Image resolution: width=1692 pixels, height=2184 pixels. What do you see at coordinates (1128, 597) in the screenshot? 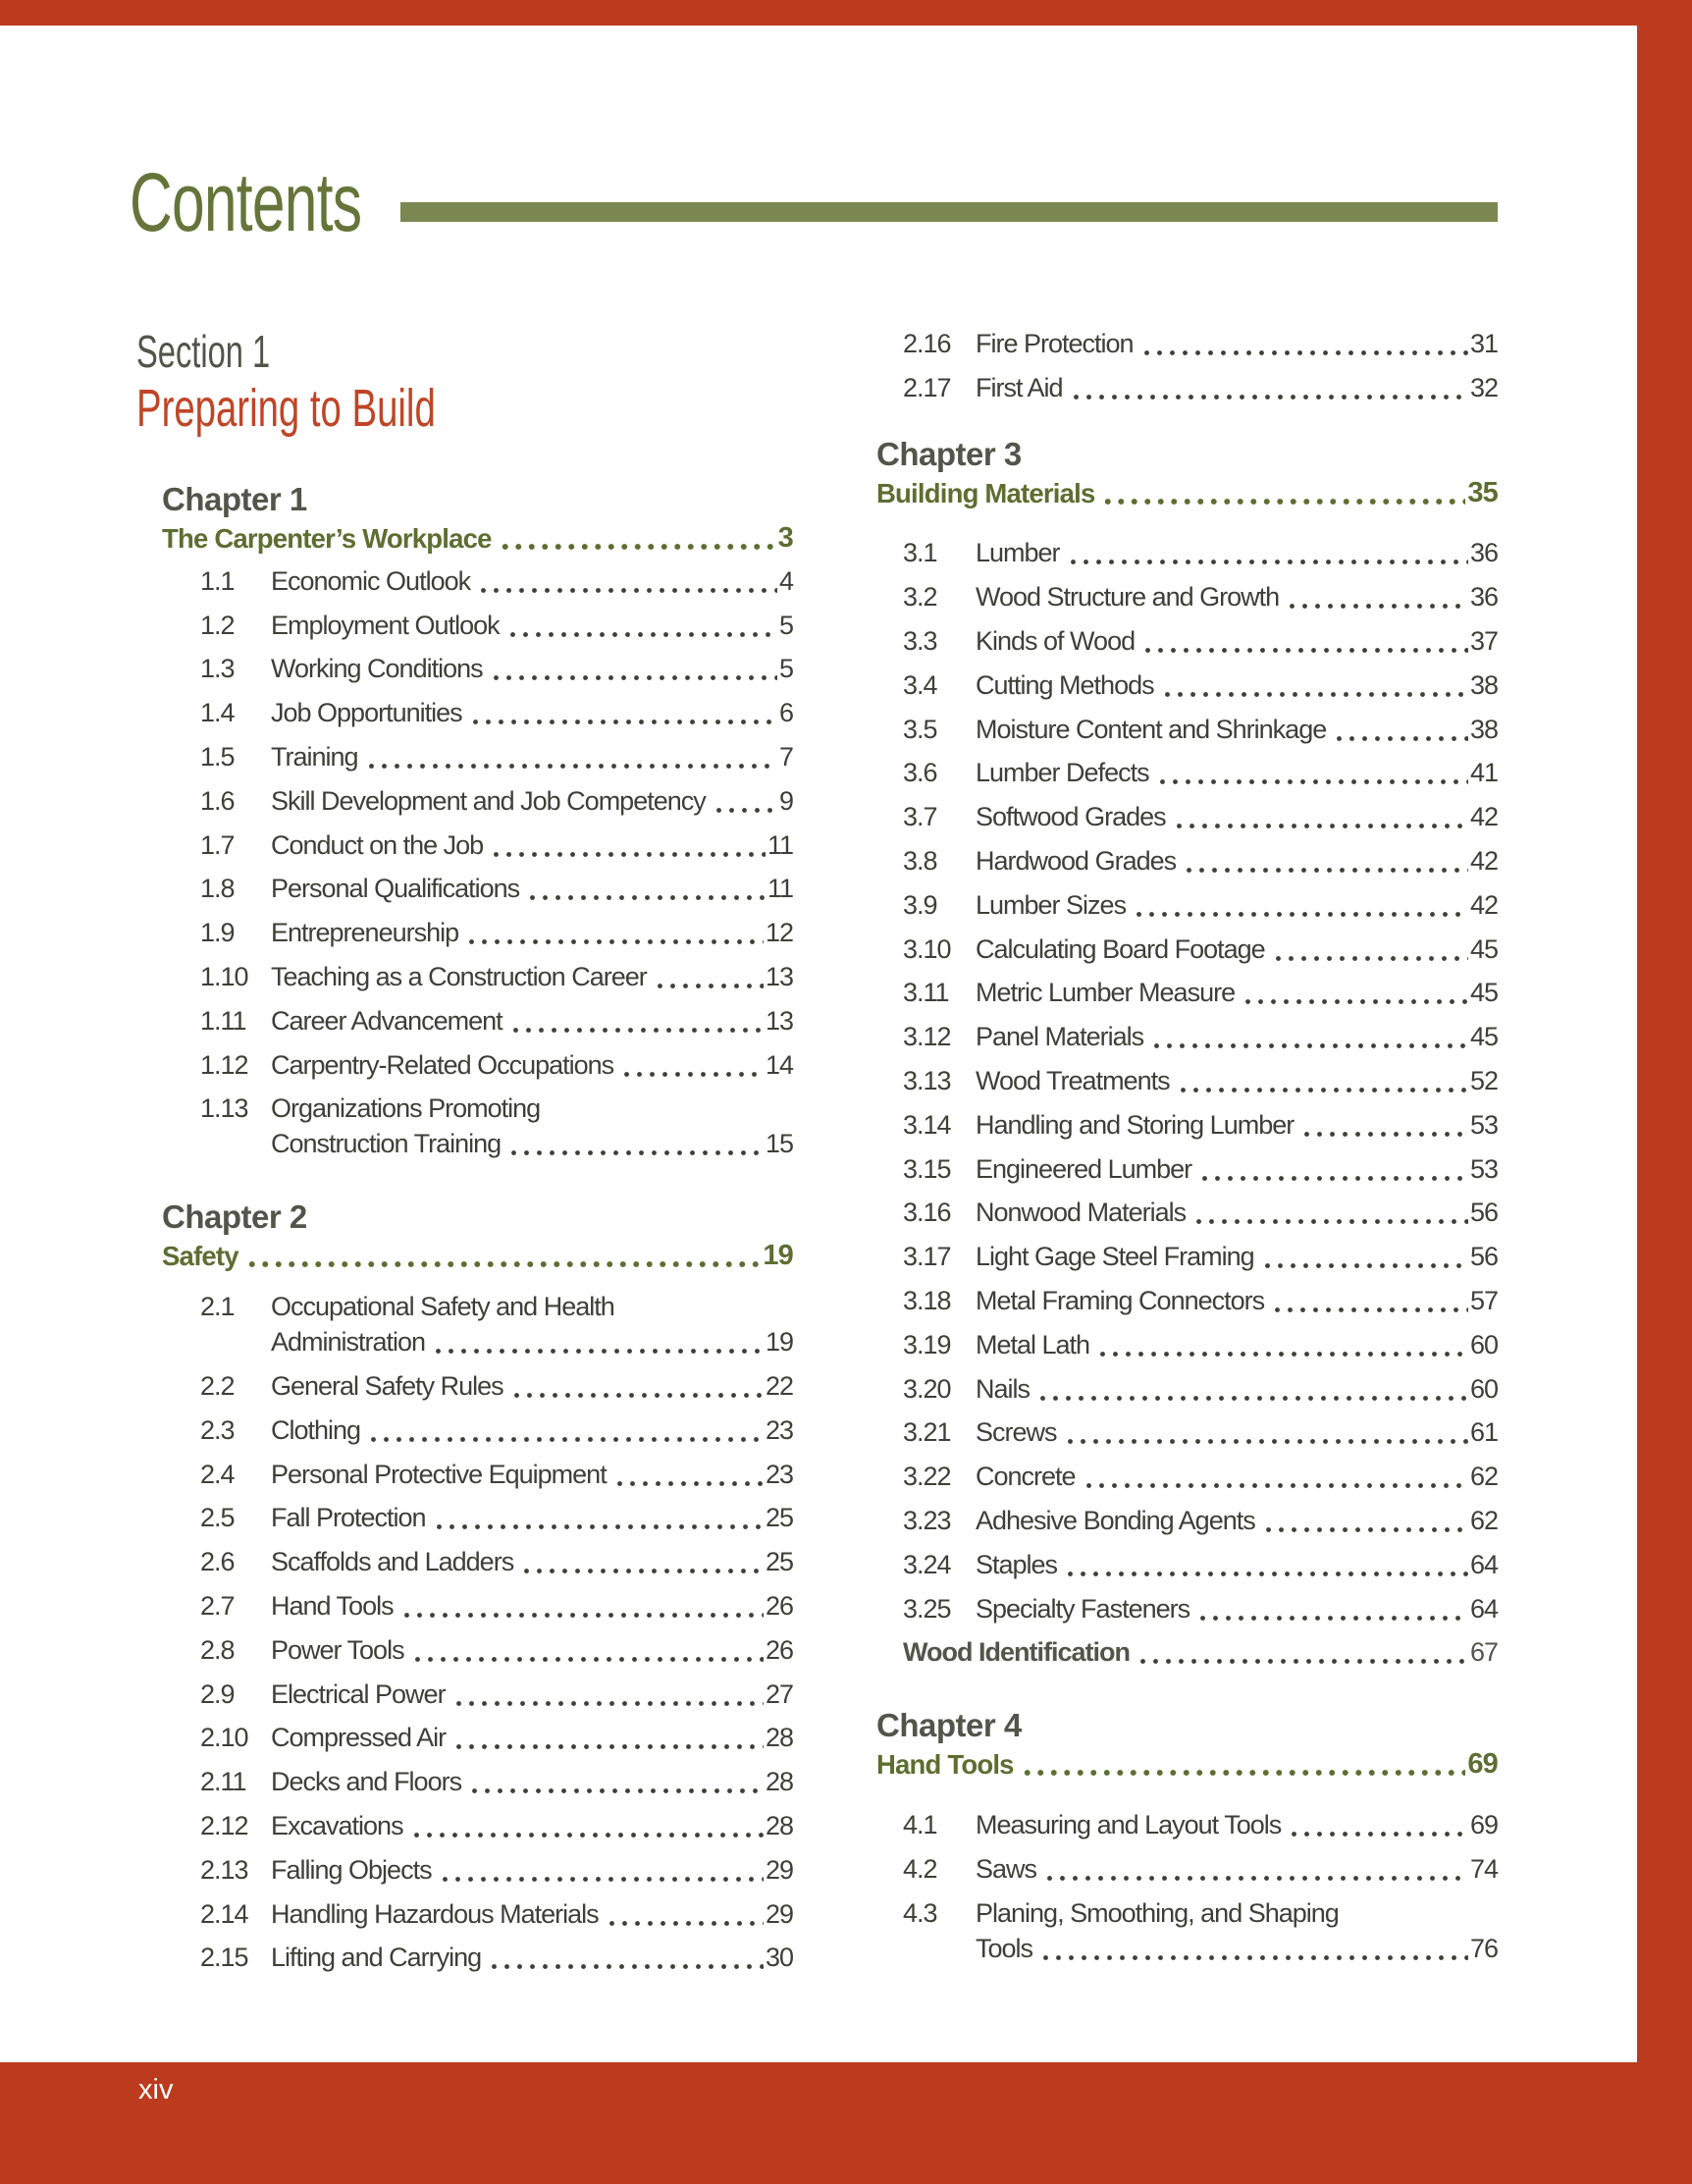
I see `entry-title: Wood Structure and Growth` at bounding box center [1128, 597].